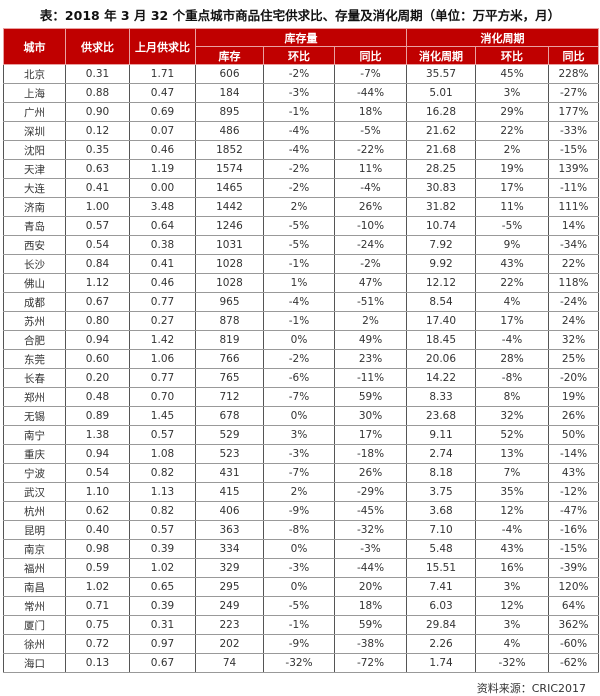  What do you see at coordinates (229, 207) in the screenshot?
I see `cell-inventory: 1442` at bounding box center [229, 207].